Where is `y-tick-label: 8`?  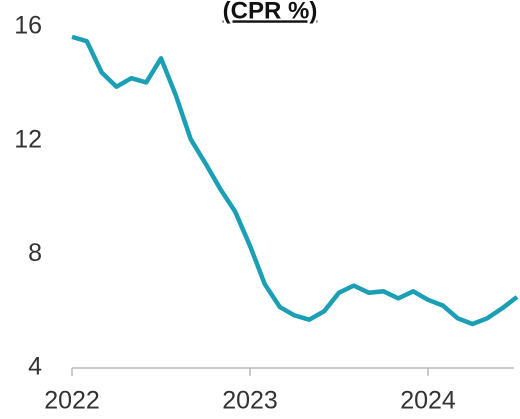 y-tick-label: 8 is located at coordinates (35, 253).